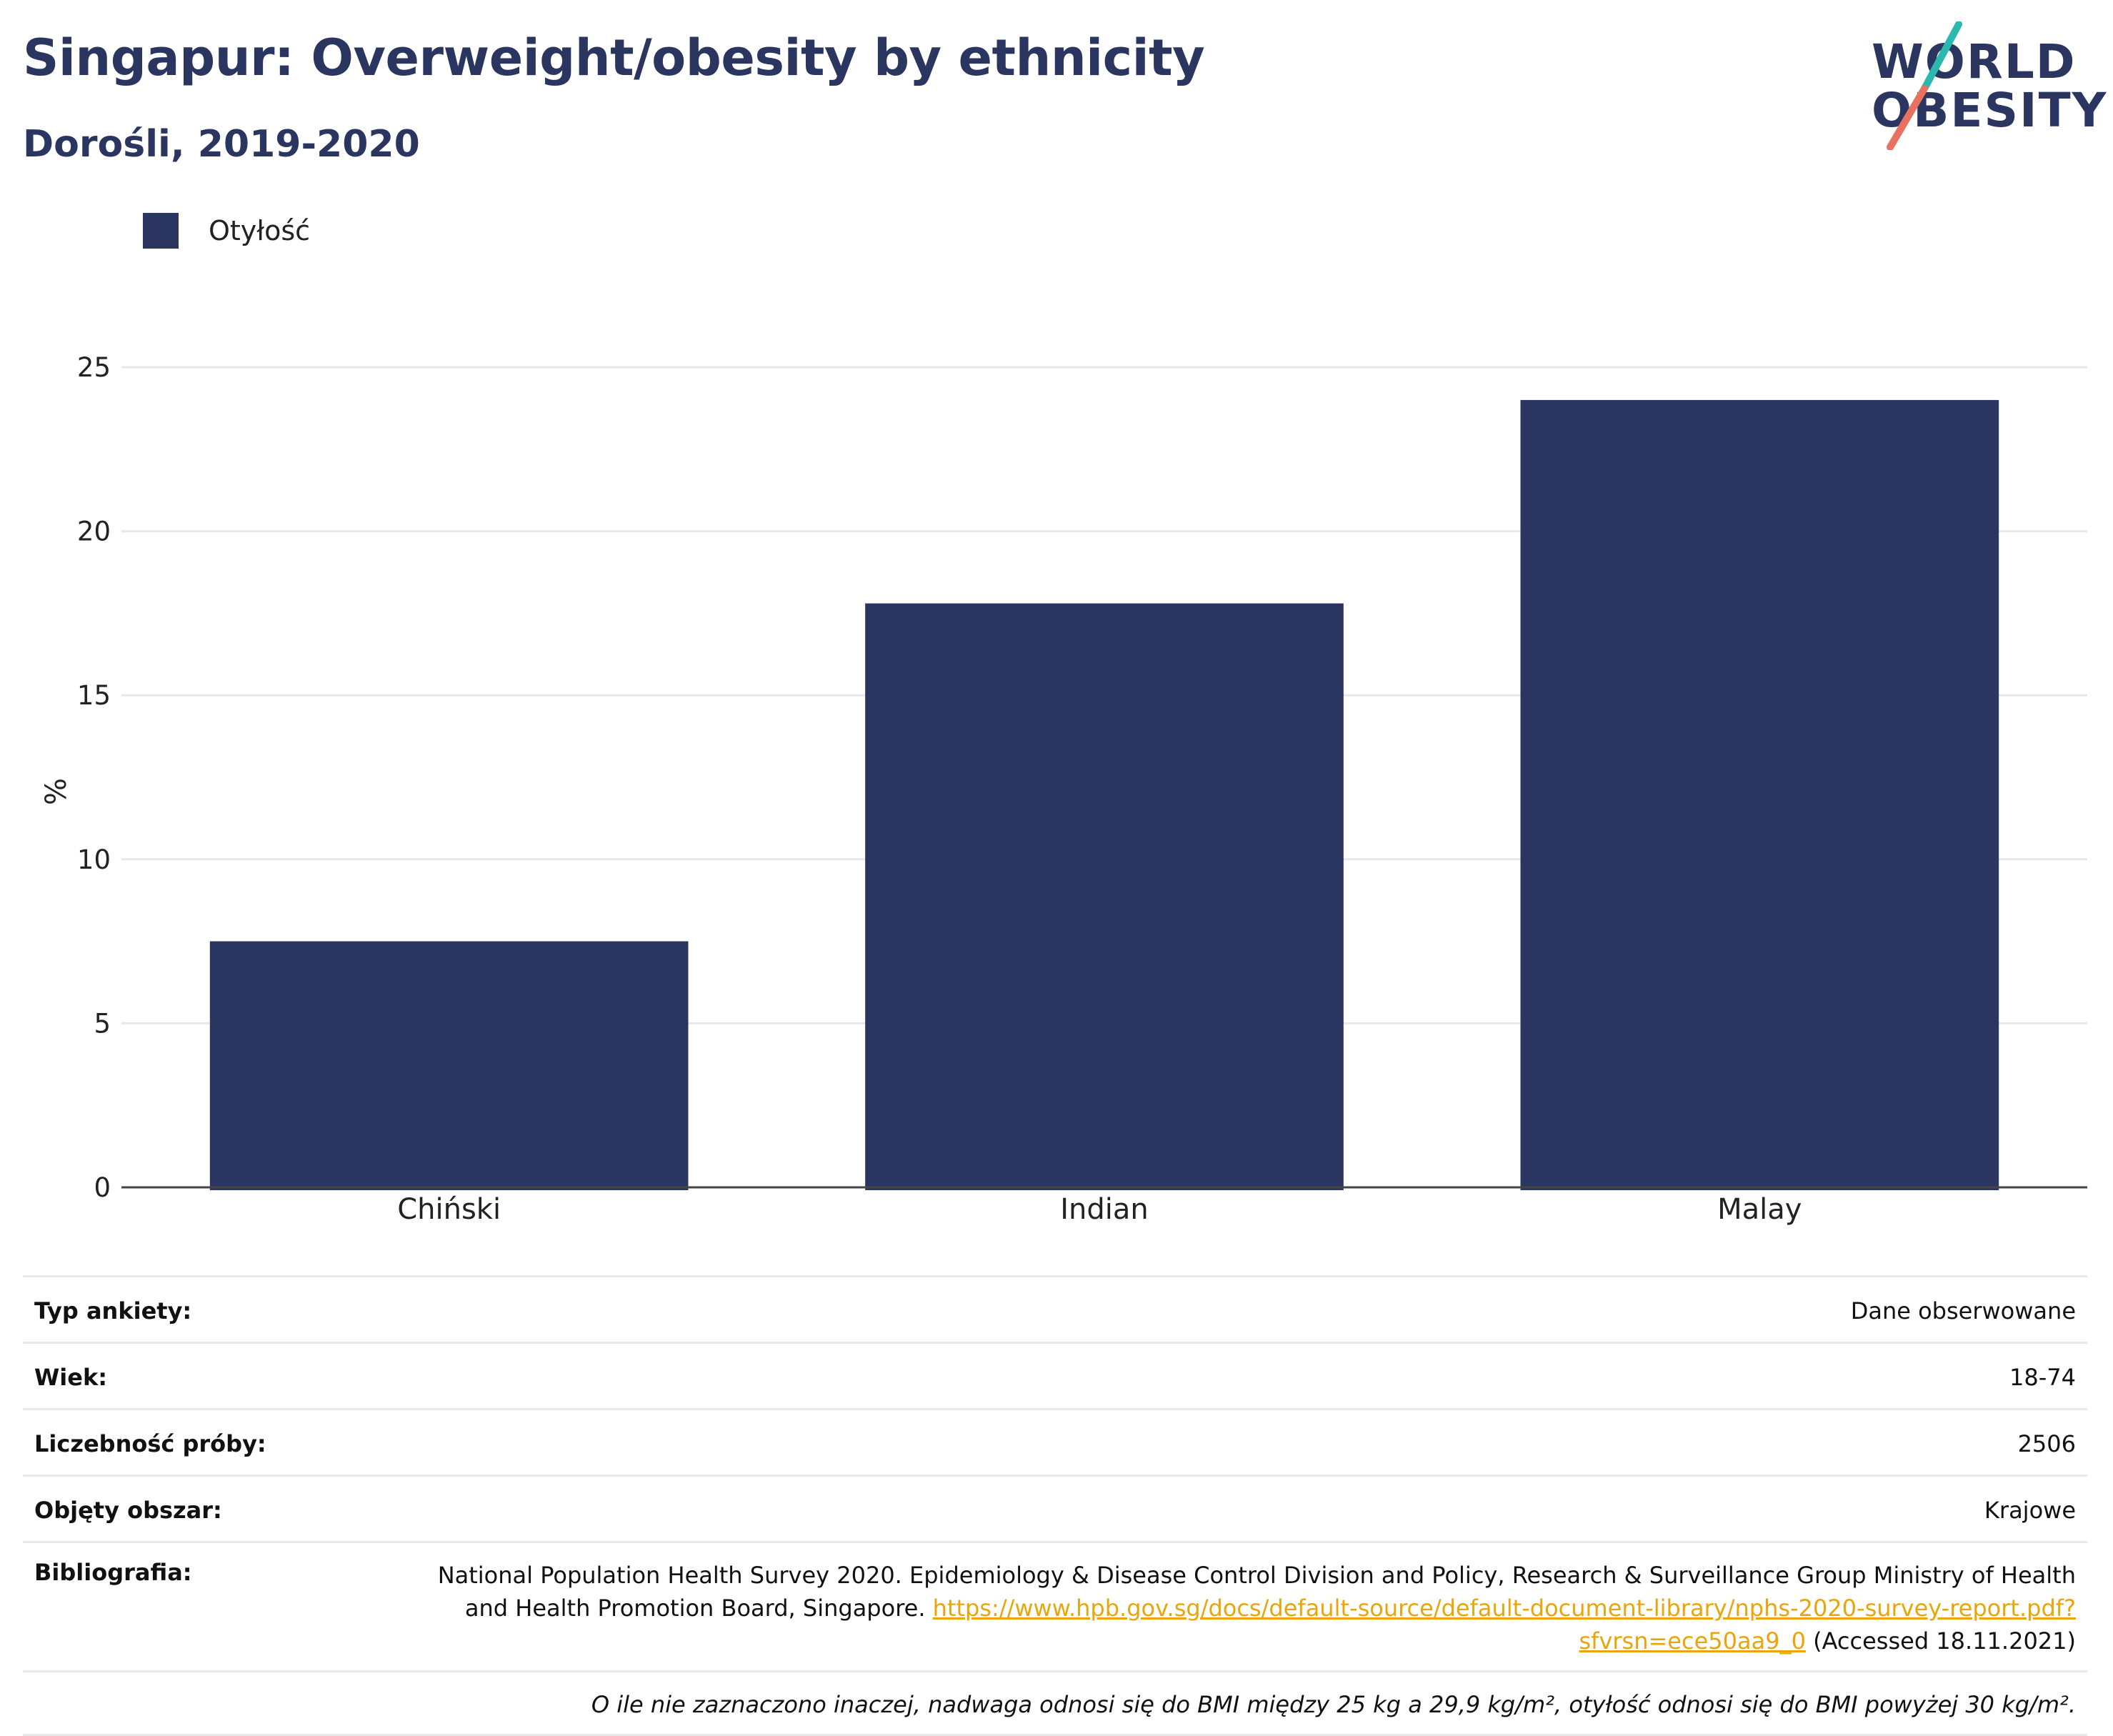  Describe the element at coordinates (94, 859) in the screenshot. I see `y-tick-label: 10` at that location.